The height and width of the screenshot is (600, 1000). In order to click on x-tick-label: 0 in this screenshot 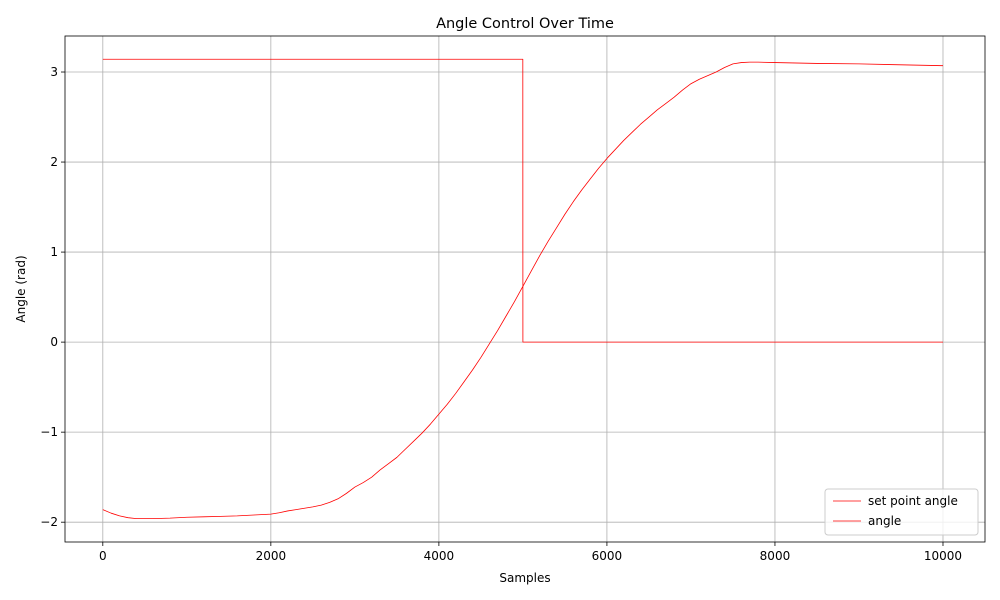, I will do `click(103, 556)`.